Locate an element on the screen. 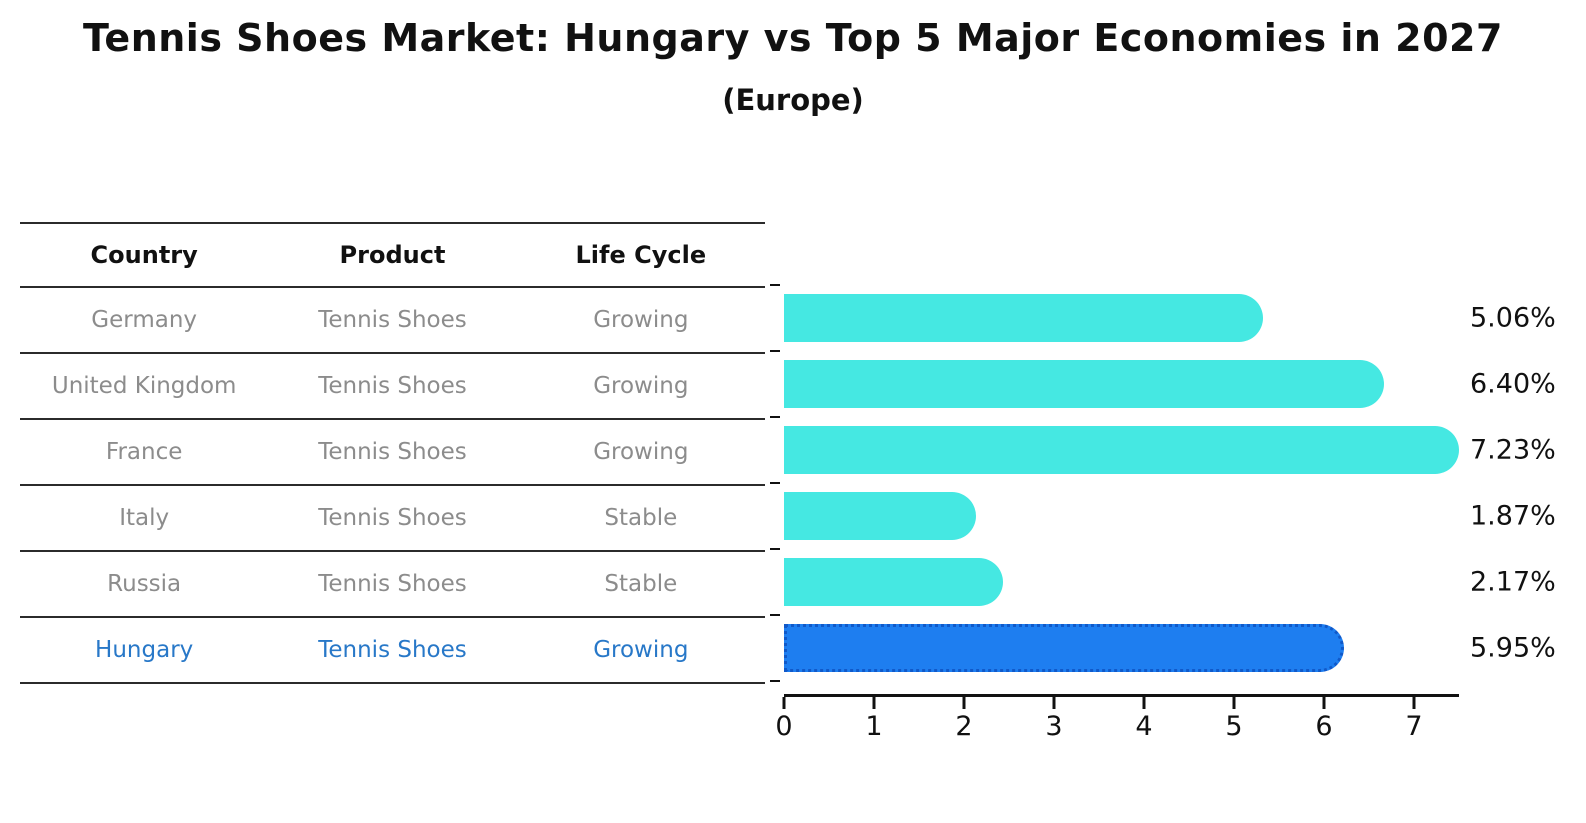 The width and height of the screenshot is (1586, 823). x-axis-line is located at coordinates (1121, 695).